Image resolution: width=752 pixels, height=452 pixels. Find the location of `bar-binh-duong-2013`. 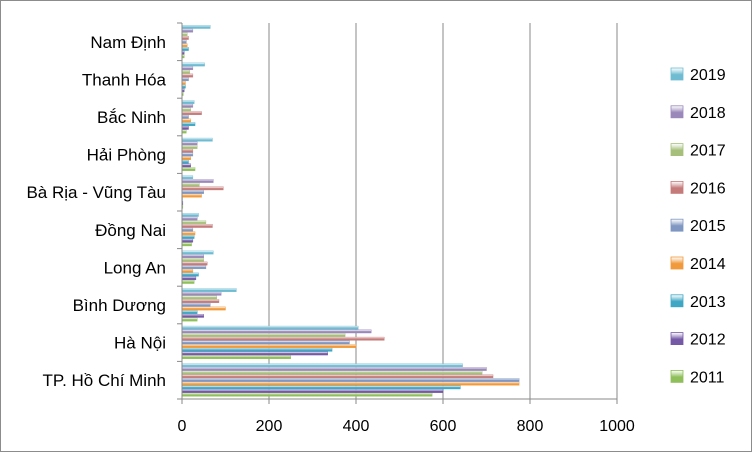

bar-binh-duong-2013 is located at coordinates (189, 312).